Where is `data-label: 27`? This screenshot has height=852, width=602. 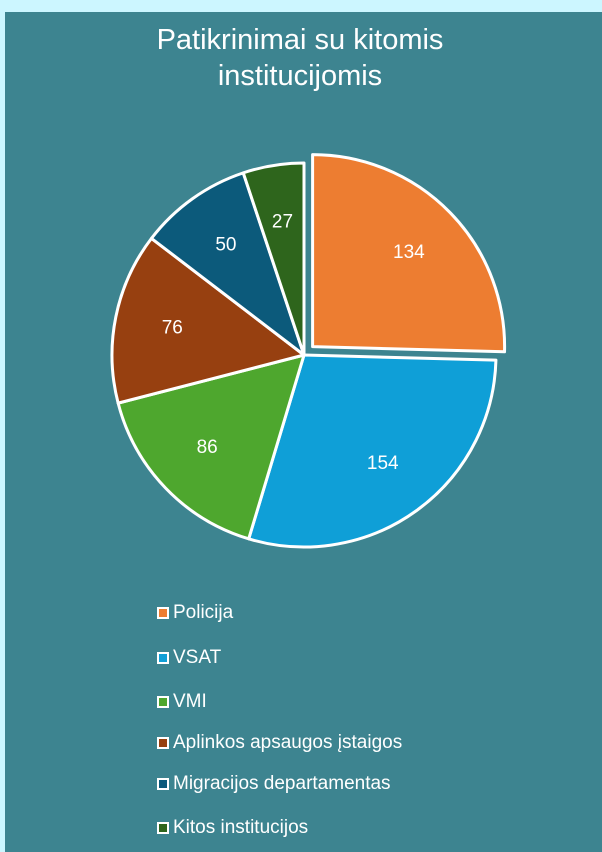
data-label: 27 is located at coordinates (282, 221).